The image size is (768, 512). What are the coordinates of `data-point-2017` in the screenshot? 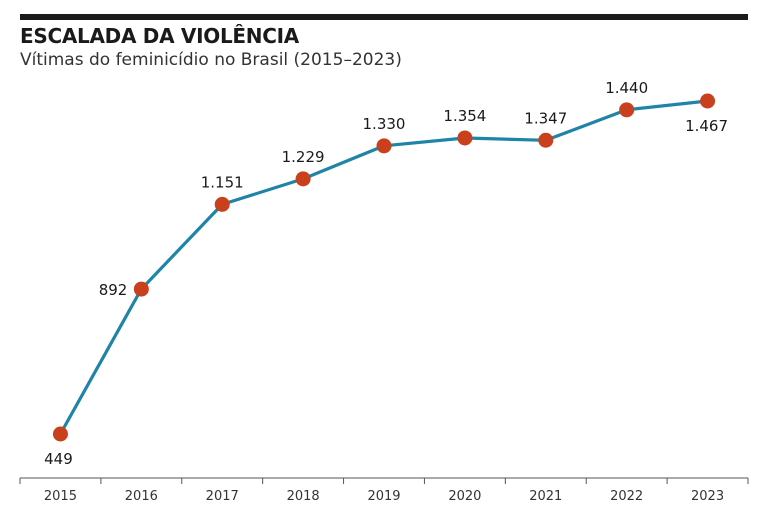 It's located at (222, 204).